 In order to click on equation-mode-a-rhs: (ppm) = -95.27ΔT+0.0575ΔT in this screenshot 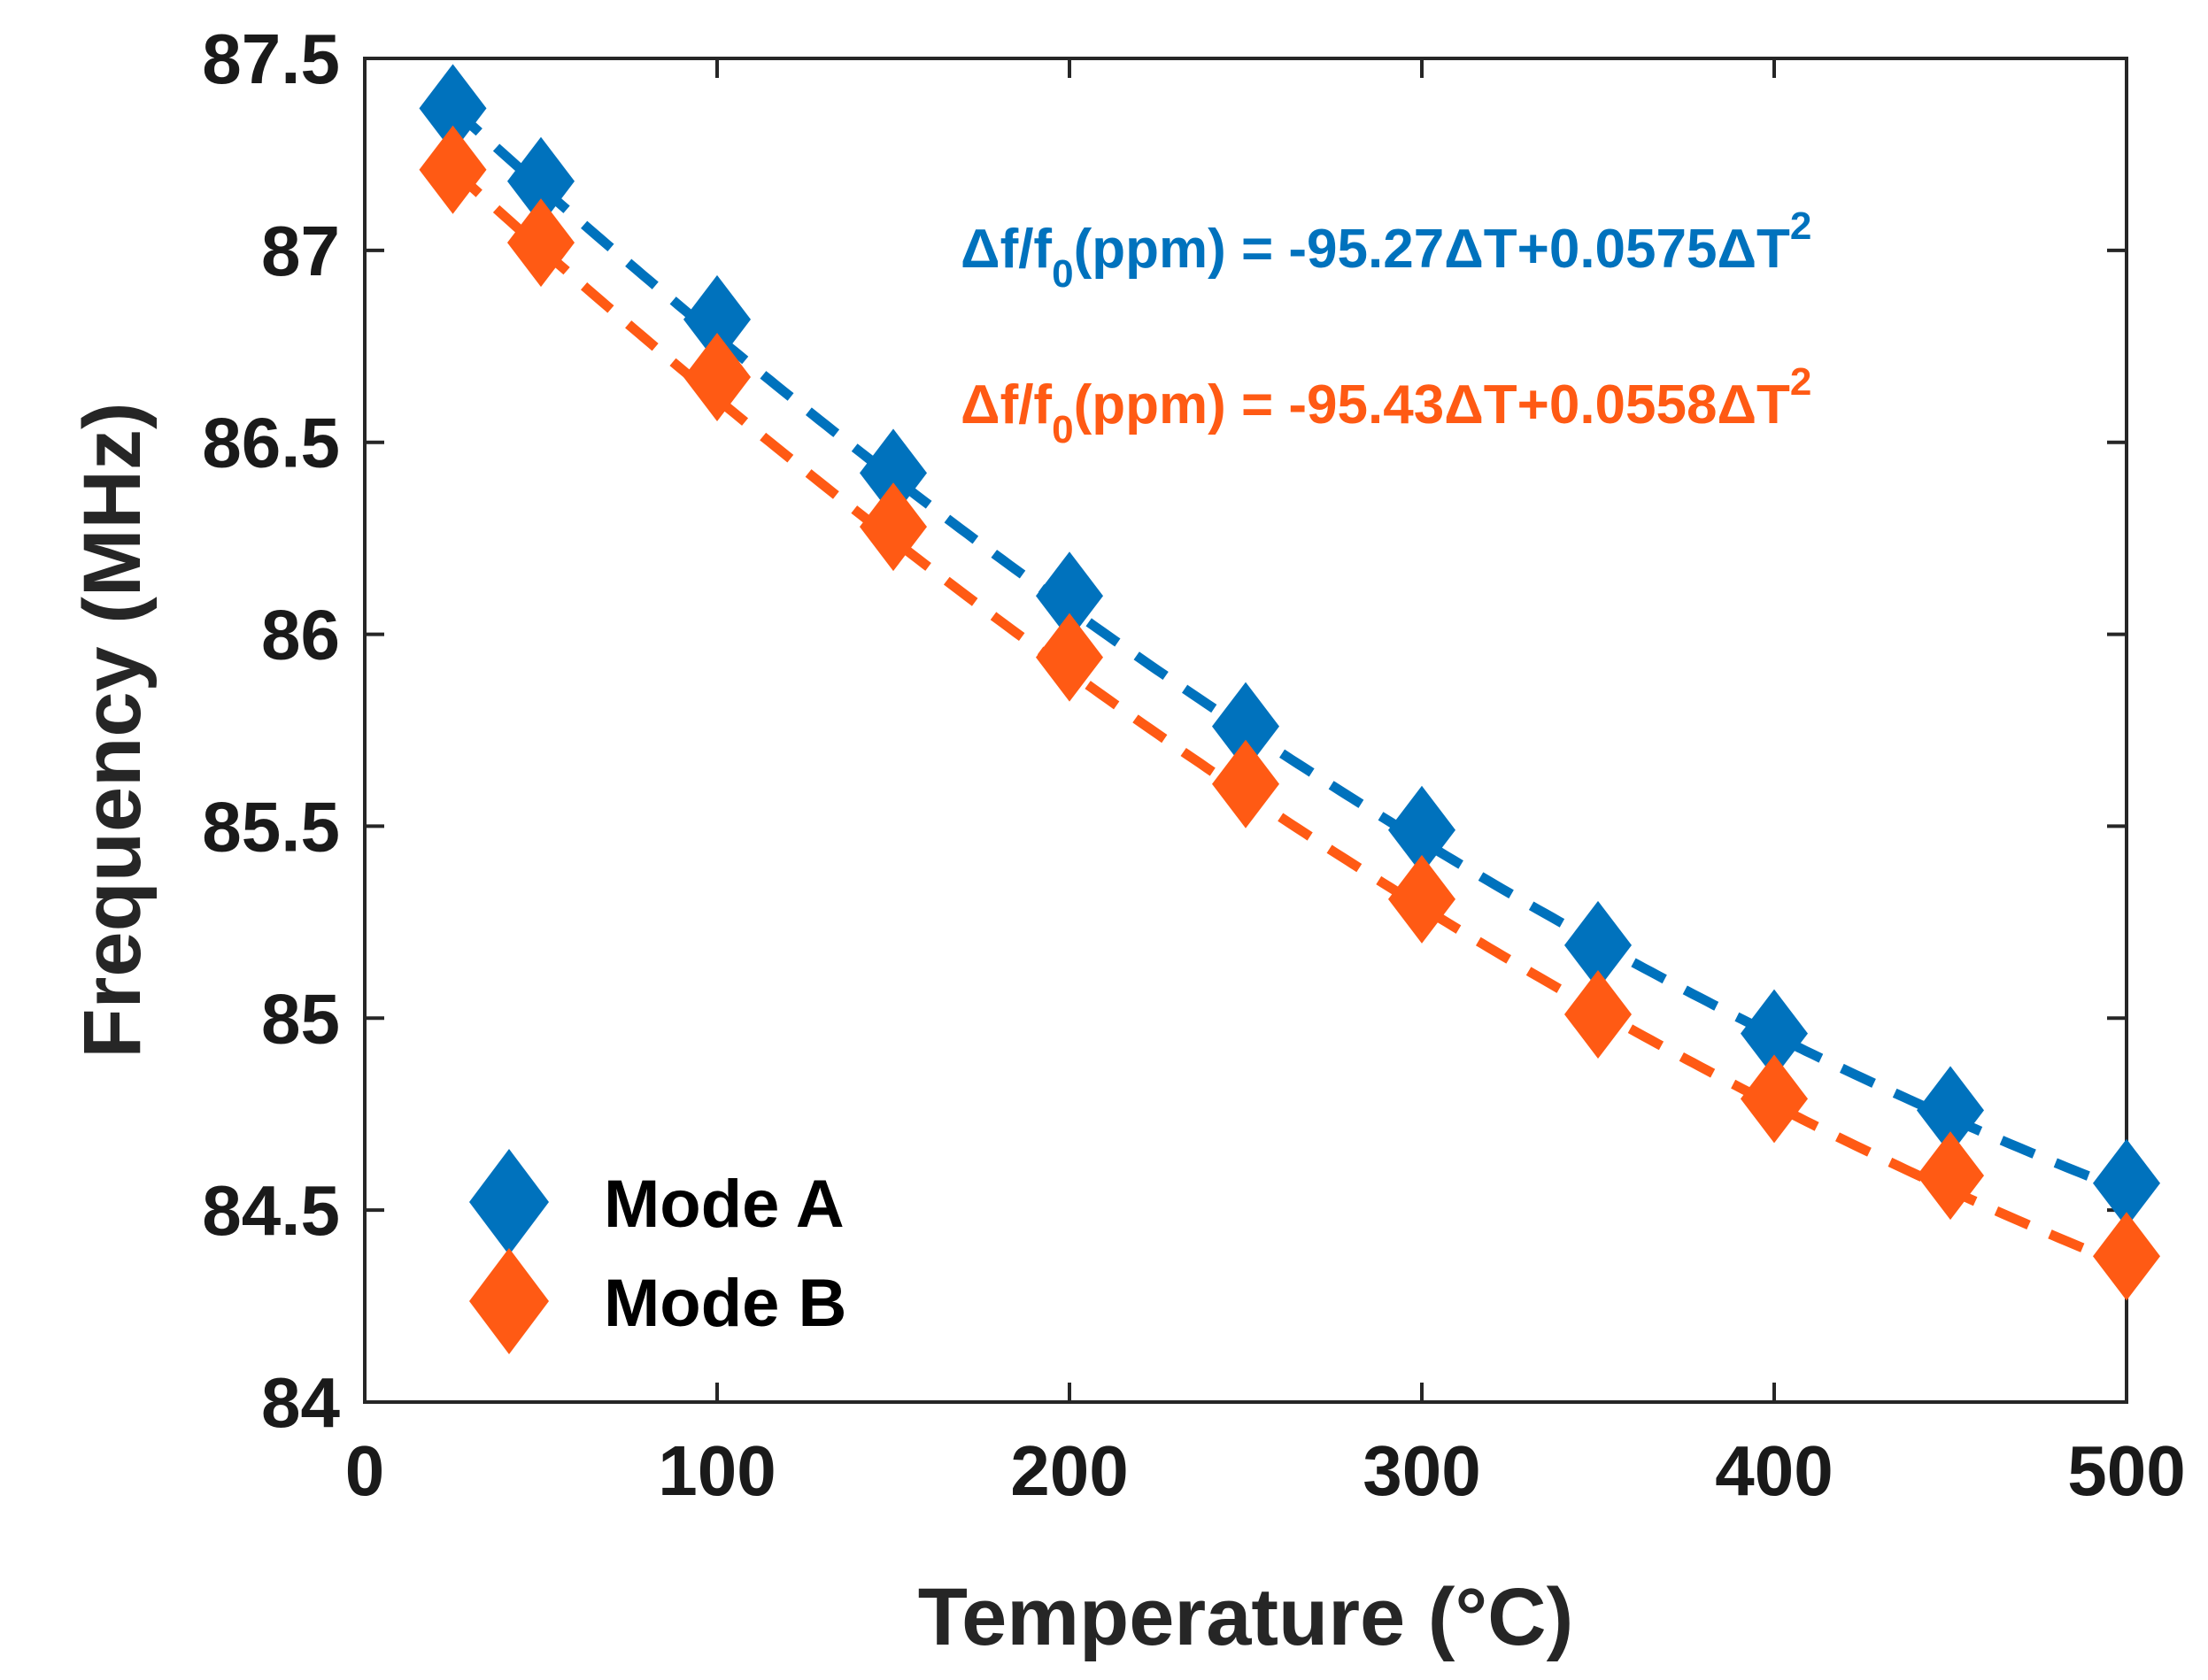, I will do `click(1432, 249)`.